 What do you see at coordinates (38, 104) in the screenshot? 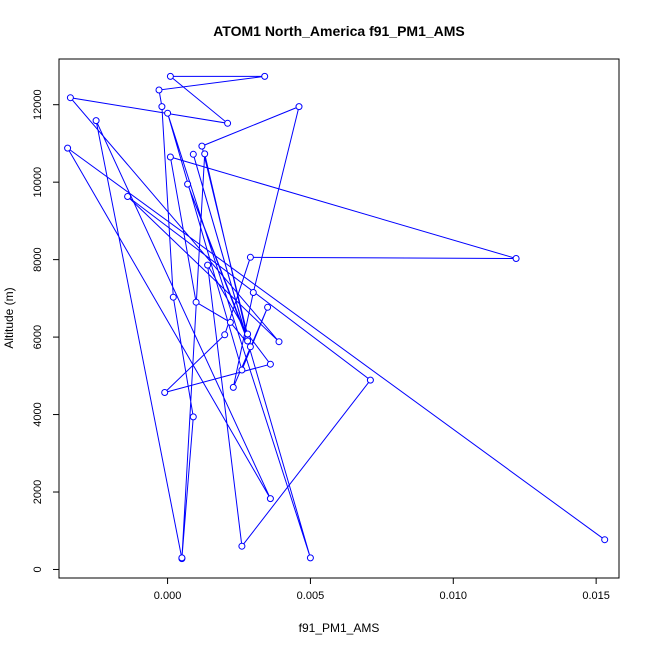
I see `y-tick-label: 12000` at bounding box center [38, 104].